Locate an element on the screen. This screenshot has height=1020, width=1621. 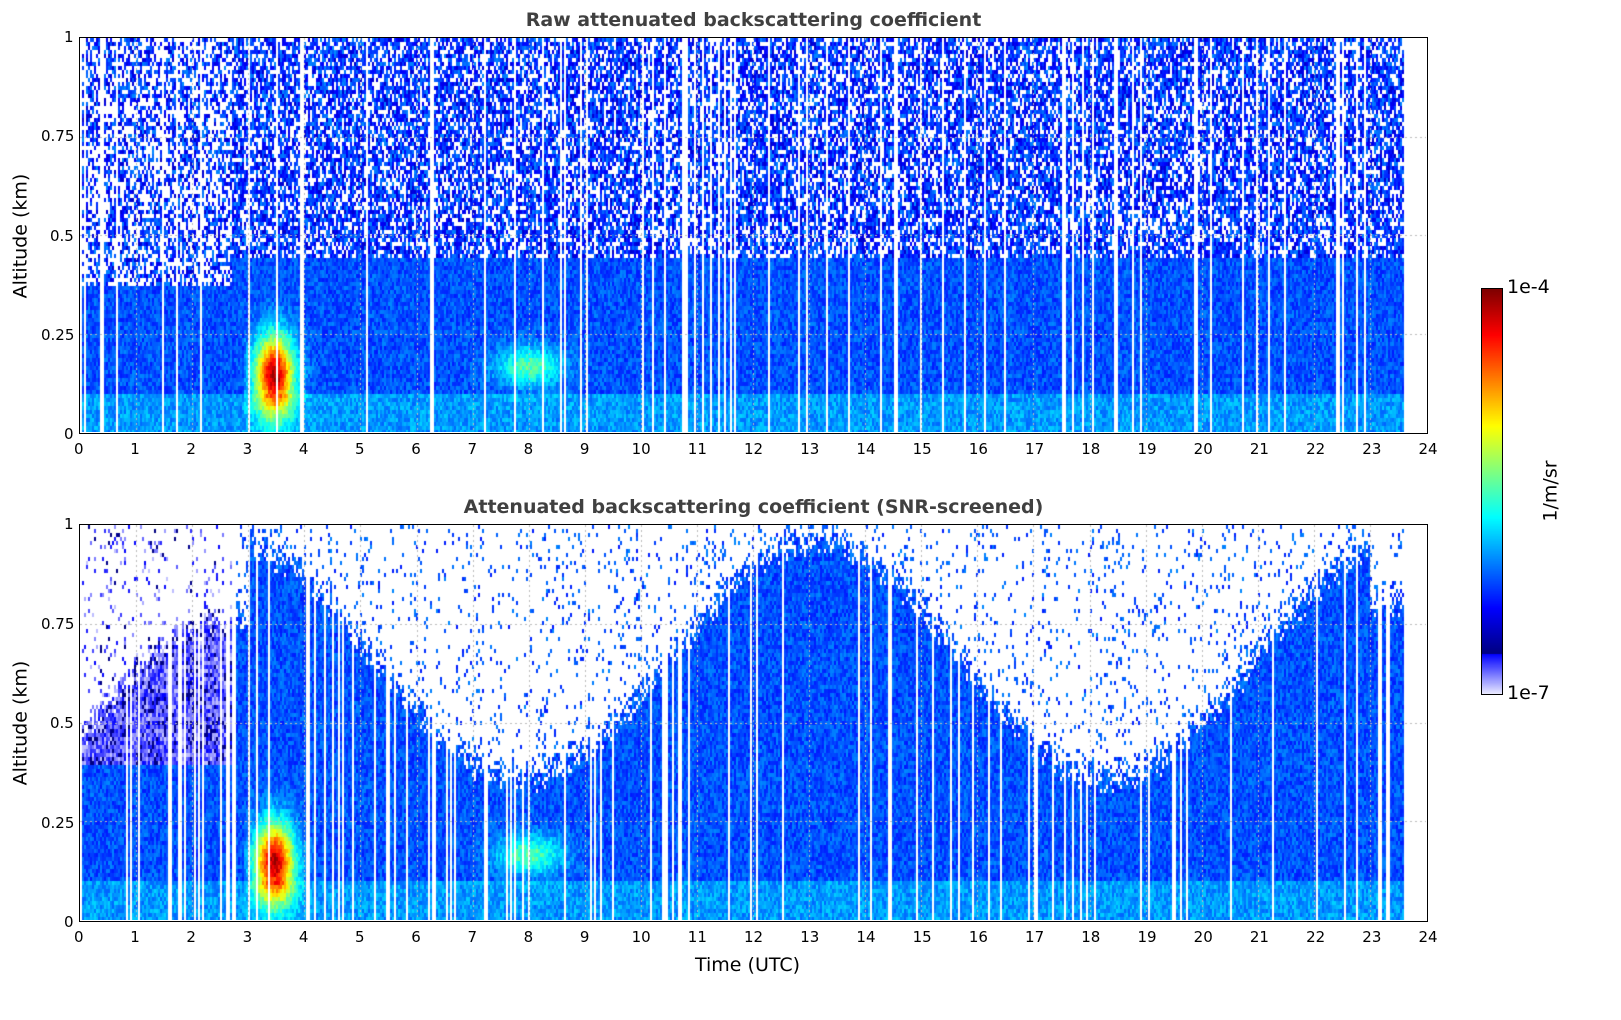
plot1-ylabel: Altitude (km) is located at coordinates (20, 236).